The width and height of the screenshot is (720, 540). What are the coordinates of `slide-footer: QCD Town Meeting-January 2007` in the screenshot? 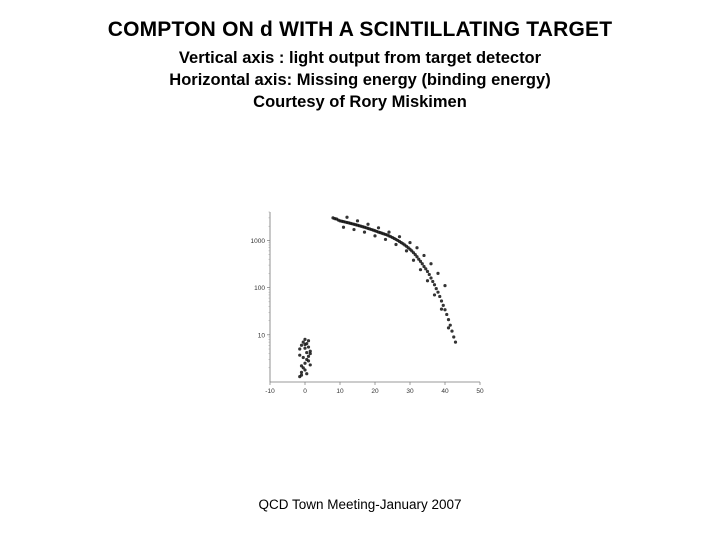 It's located at (360, 504).